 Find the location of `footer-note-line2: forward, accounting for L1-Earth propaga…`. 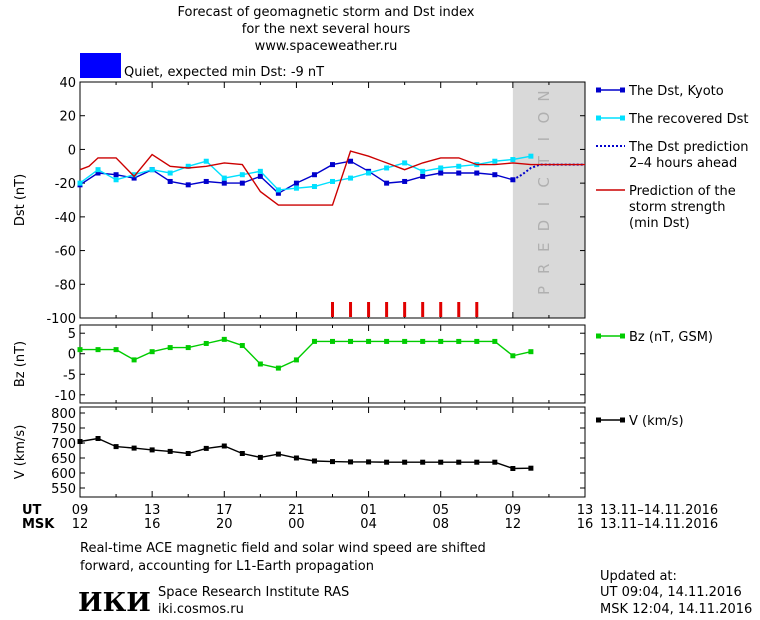

footer-note-line2: forward, accounting for L1-Earth propaga… is located at coordinates (227, 566).